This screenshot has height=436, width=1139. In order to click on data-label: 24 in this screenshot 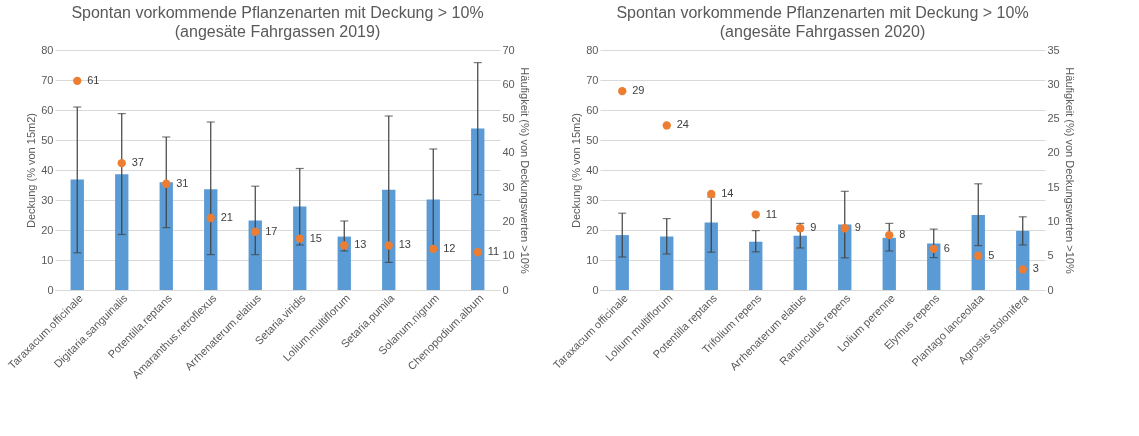, I will do `click(682, 124)`.